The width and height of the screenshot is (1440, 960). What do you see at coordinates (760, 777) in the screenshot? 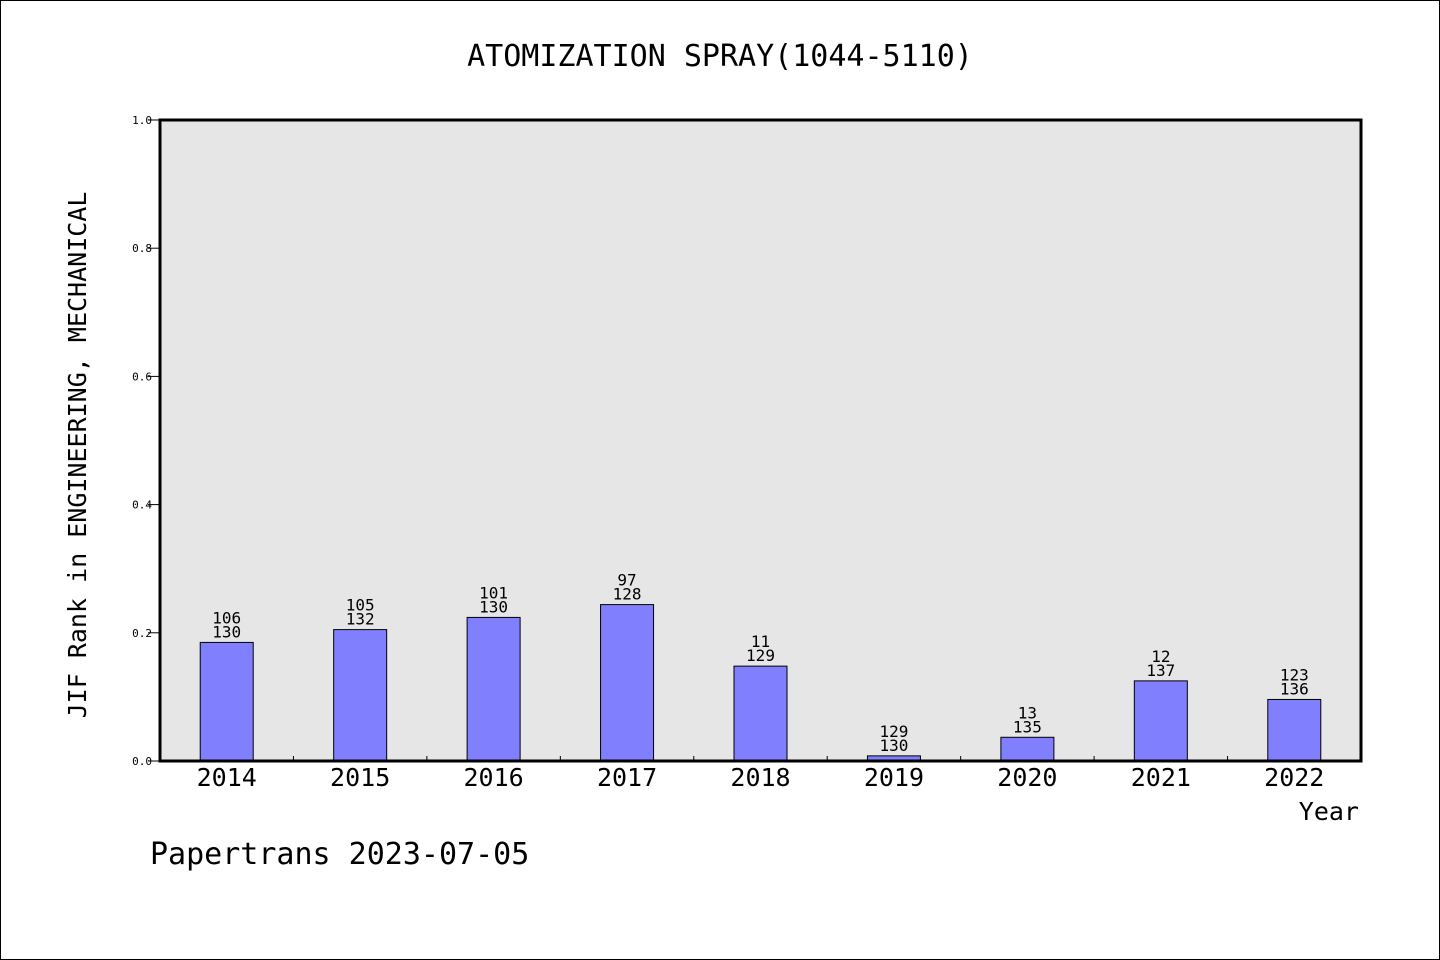
I see `x-tick-label: 2018` at bounding box center [760, 777].